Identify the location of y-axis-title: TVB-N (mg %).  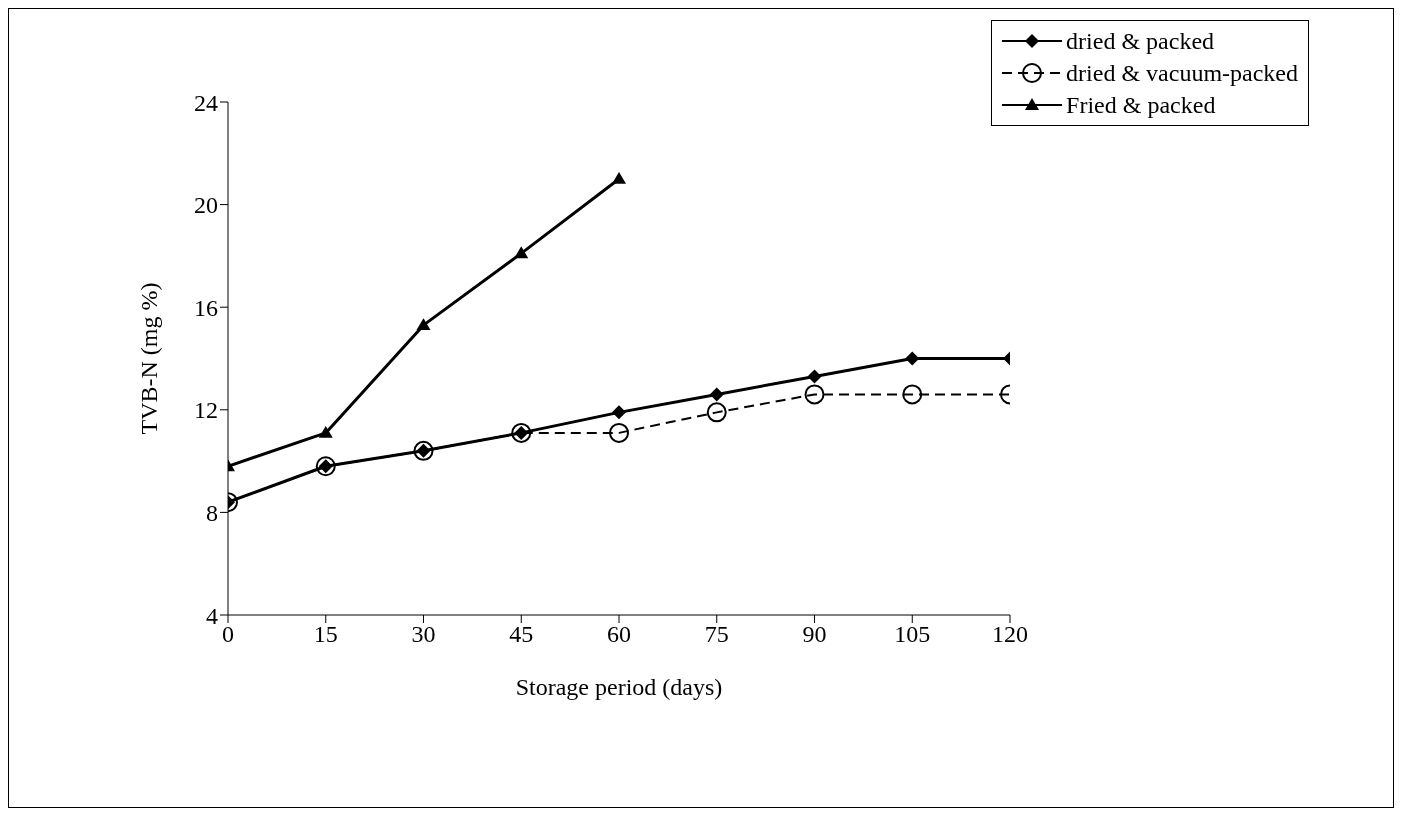
(148, 358).